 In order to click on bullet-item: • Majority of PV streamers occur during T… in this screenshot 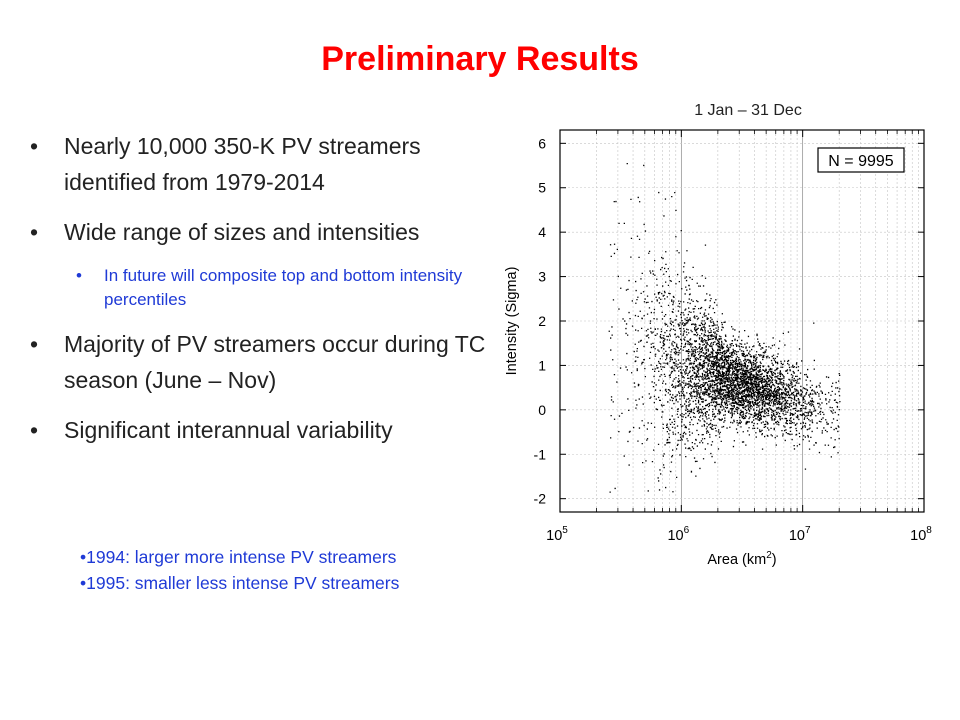, I will do `click(270, 362)`.